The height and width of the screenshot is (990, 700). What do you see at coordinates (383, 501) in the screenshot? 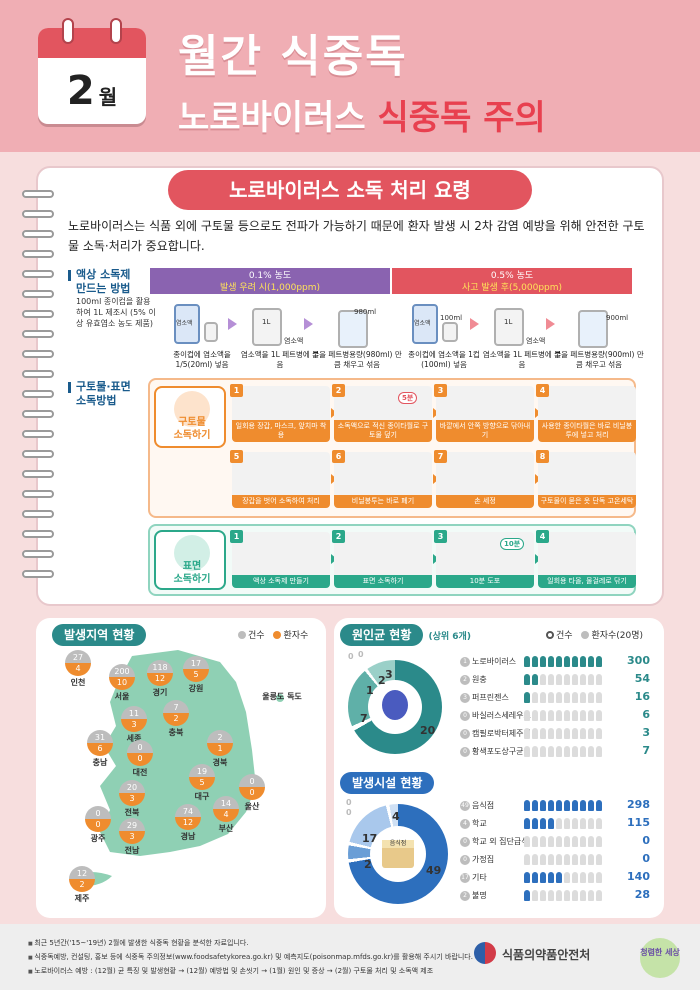
I see `step-caption: 비닐봉투는 바로 폐기` at bounding box center [383, 501].